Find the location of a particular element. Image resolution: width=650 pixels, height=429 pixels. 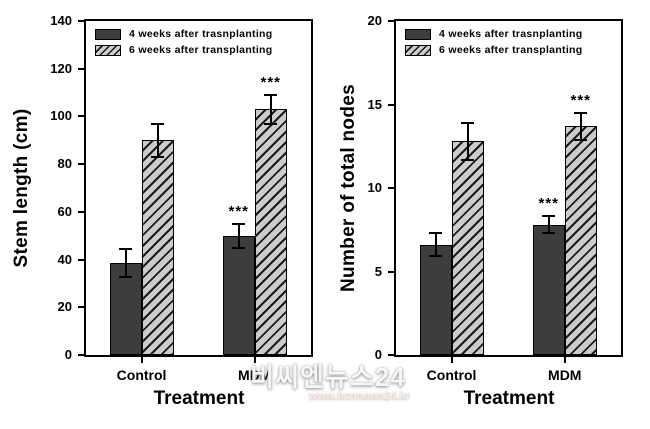

y-axis-tick-label: 60 is located at coordinates (64, 211).